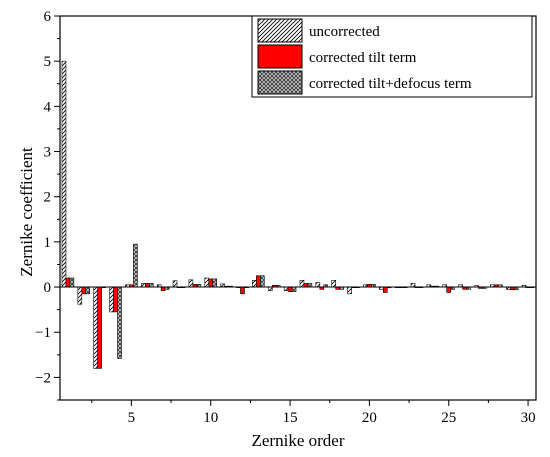 The width and height of the screenshot is (550, 457). Describe the element at coordinates (448, 418) in the screenshot. I see `x-tick-label-25: 25` at that location.